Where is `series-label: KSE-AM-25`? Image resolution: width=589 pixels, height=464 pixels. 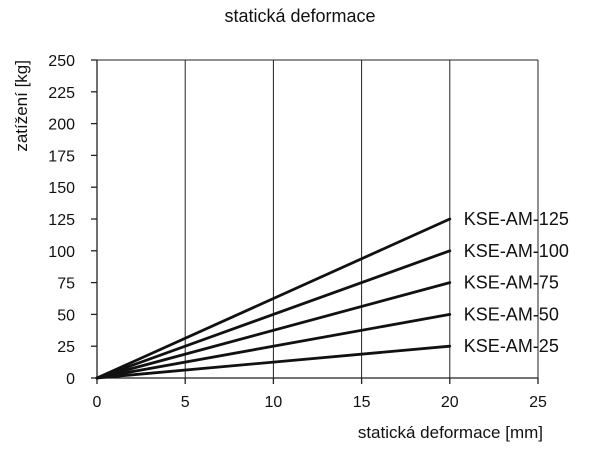 series-label: KSE-AM-25 is located at coordinates (511, 346).